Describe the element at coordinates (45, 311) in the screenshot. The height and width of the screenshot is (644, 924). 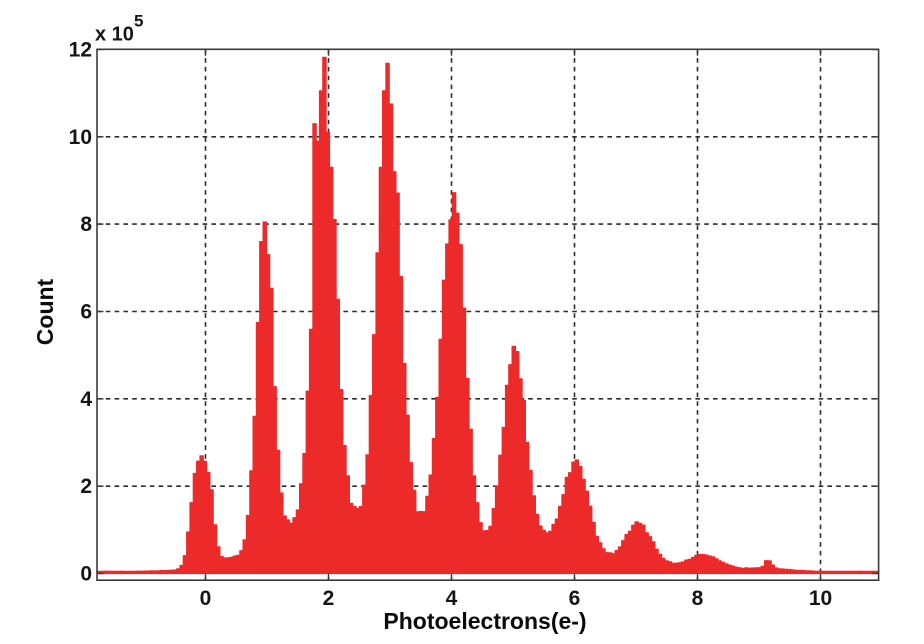
I see `svg-text: Count` at that location.